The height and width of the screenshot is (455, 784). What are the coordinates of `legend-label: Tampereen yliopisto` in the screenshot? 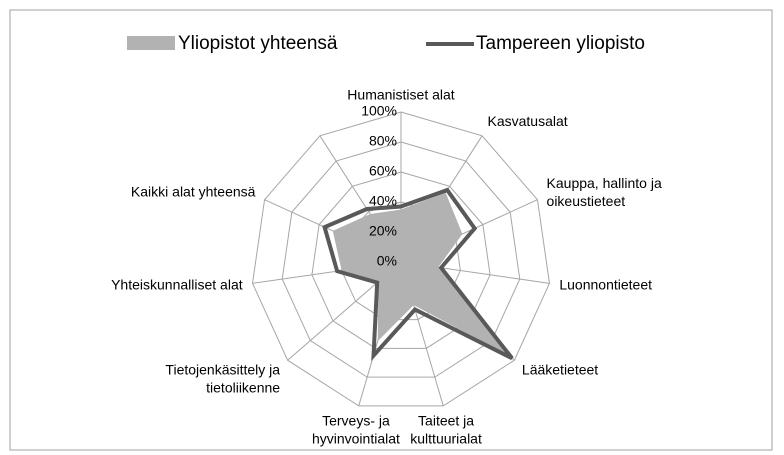 It's located at (560, 43).